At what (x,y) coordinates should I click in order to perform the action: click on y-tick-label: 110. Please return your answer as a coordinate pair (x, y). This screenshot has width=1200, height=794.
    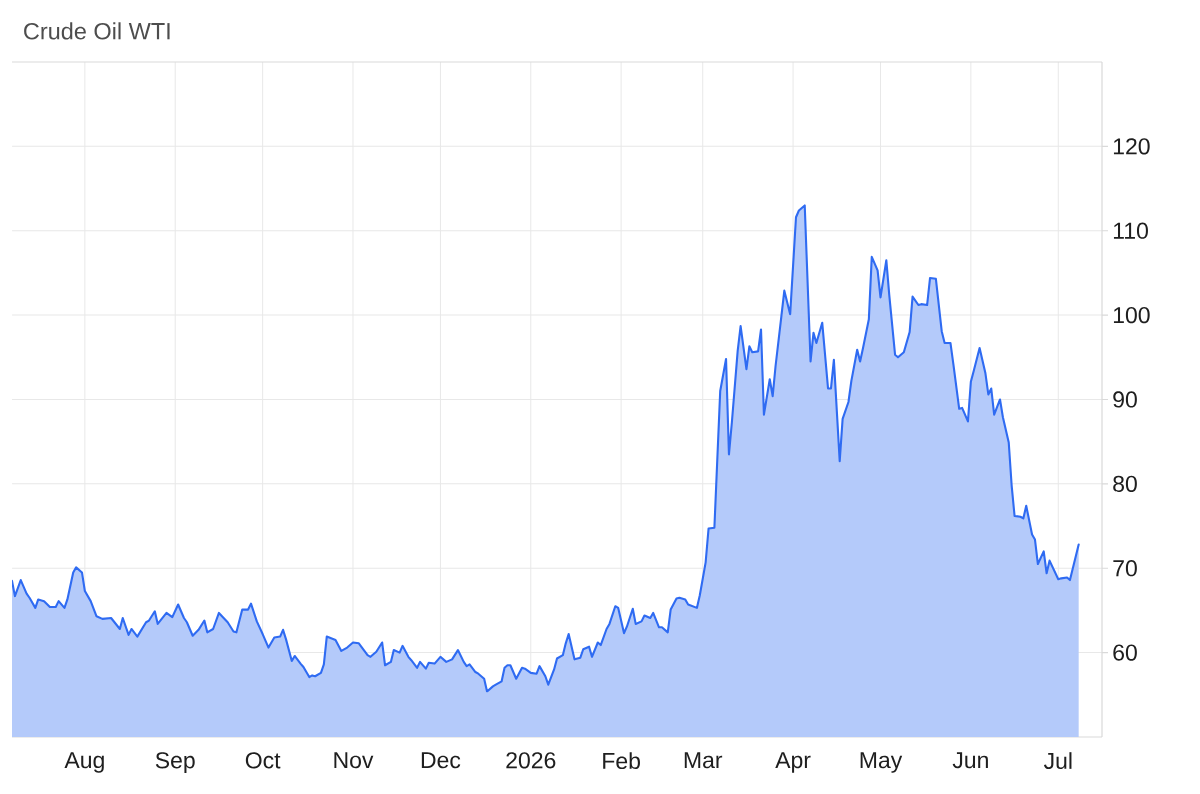
    Looking at the image, I should click on (1130, 230).